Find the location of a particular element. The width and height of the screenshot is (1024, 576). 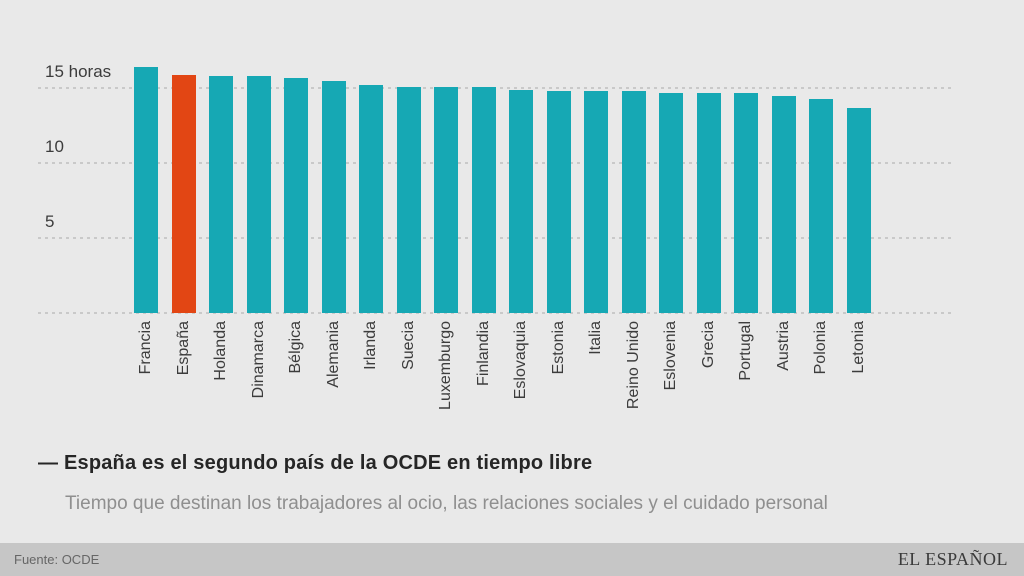

x-label-Irlanda: Irlanda is located at coordinates (370, 345).